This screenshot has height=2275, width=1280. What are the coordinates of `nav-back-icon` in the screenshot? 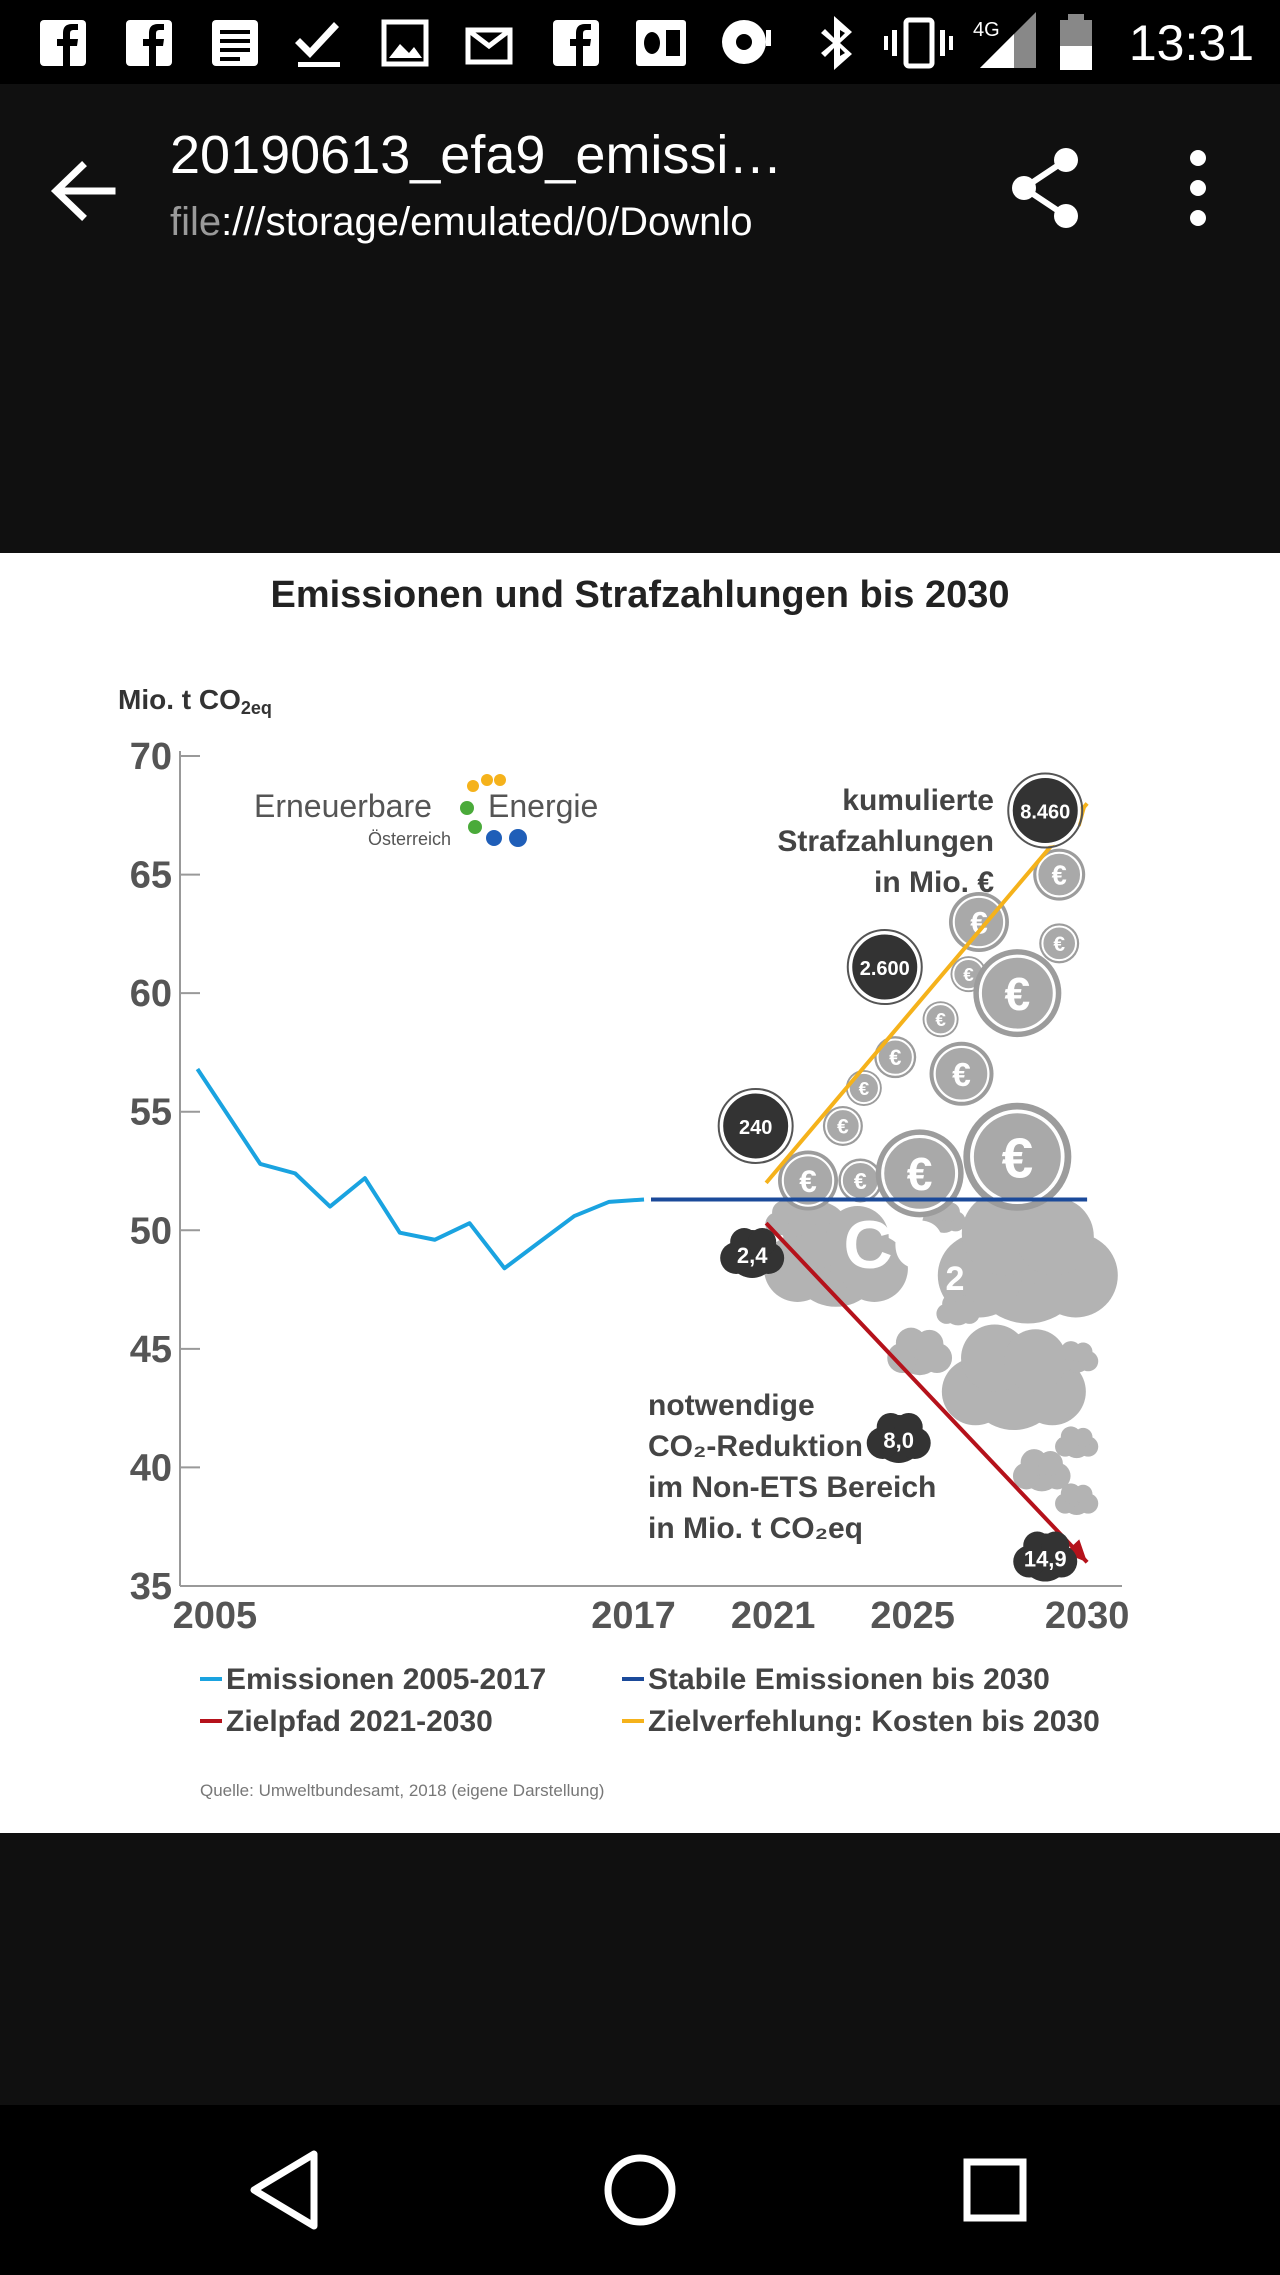 It's located at (284, 2190).